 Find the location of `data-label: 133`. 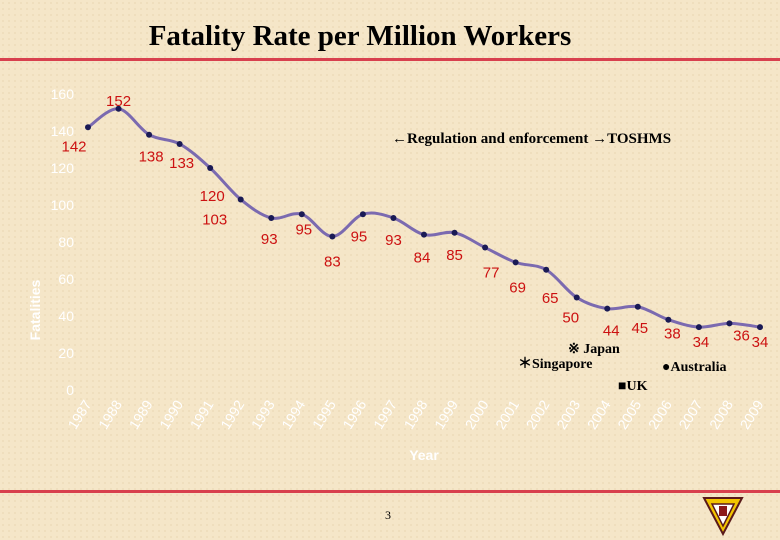

data-label: 133 is located at coordinates (181, 163).